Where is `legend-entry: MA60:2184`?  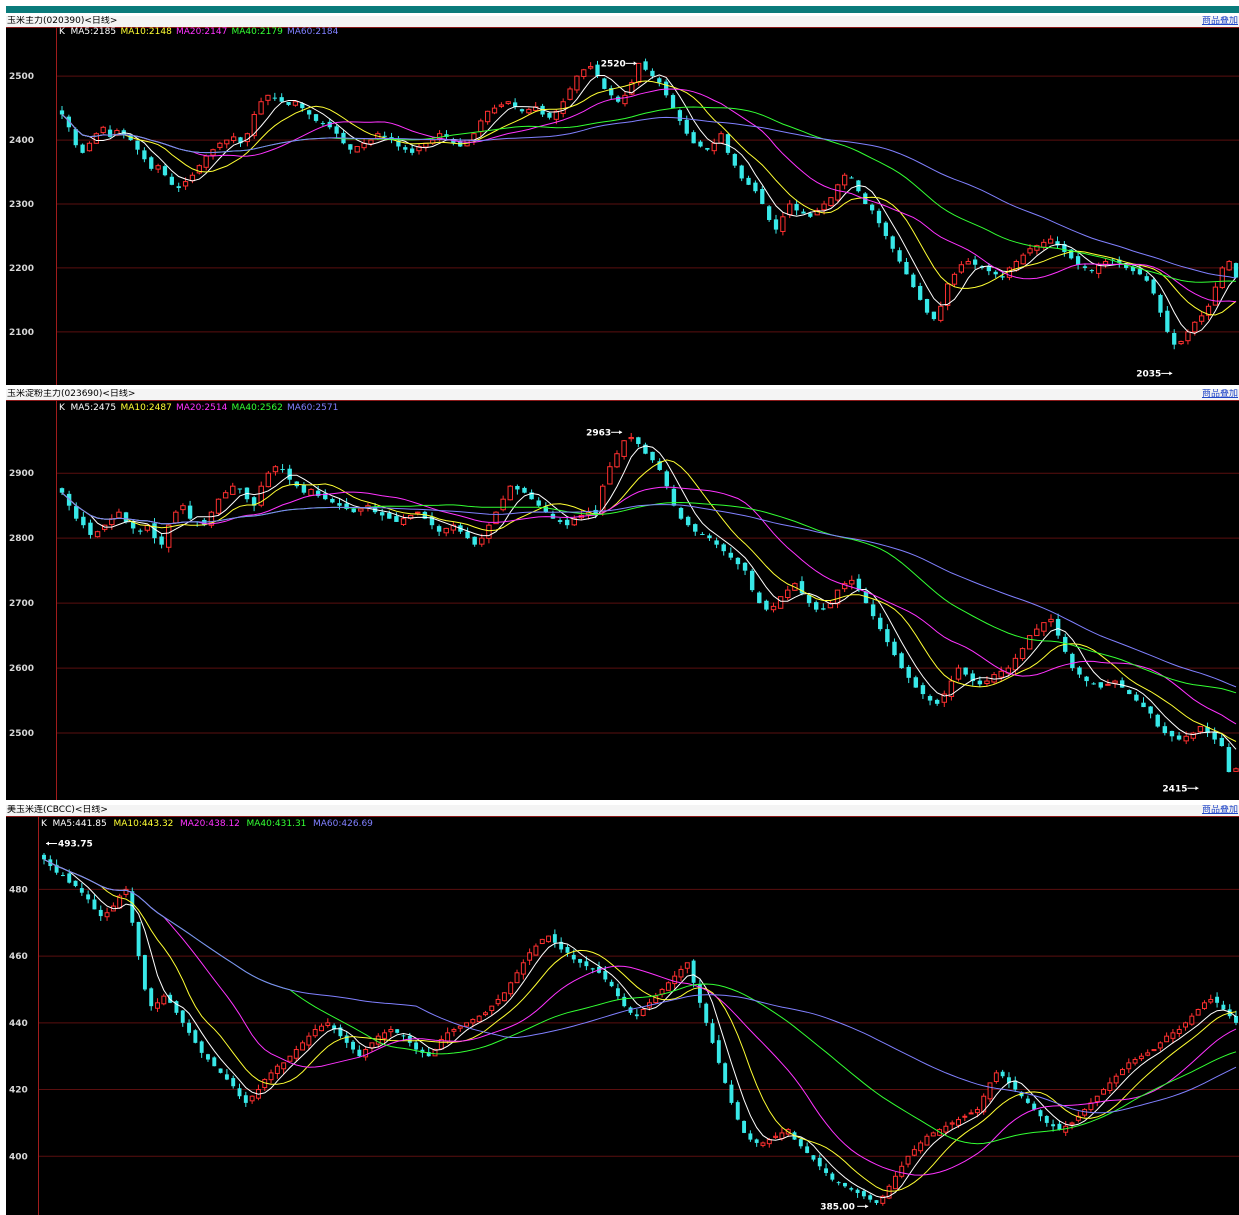 legend-entry: MA60:2184 is located at coordinates (313, 32).